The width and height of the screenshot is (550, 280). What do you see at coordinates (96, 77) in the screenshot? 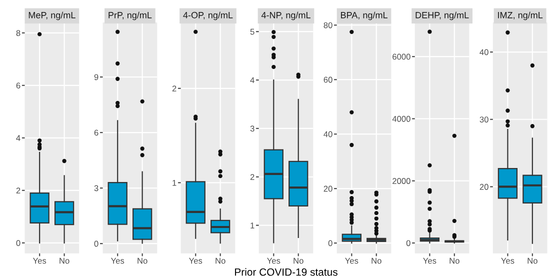
I see `y-tick-label: 9` at bounding box center [96, 77].